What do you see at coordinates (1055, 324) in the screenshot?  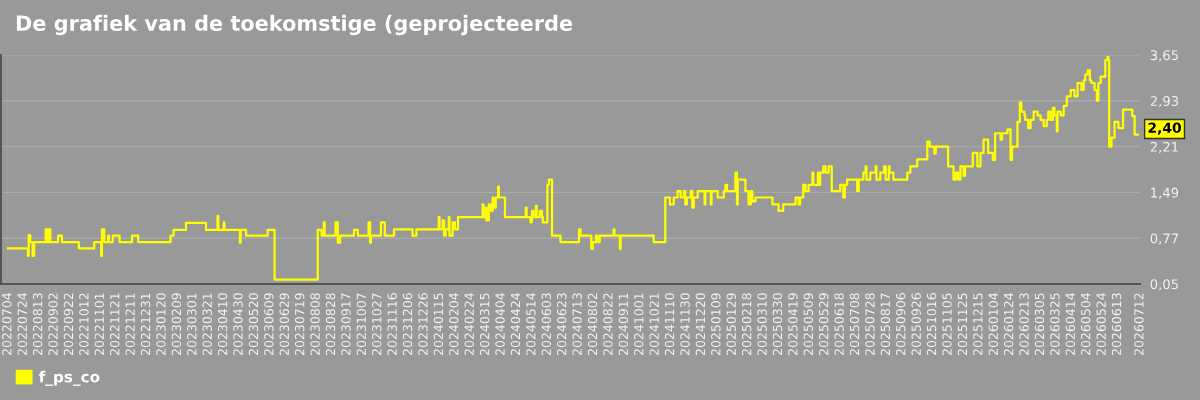 I see `x-tick-label: 20260325` at bounding box center [1055, 324].